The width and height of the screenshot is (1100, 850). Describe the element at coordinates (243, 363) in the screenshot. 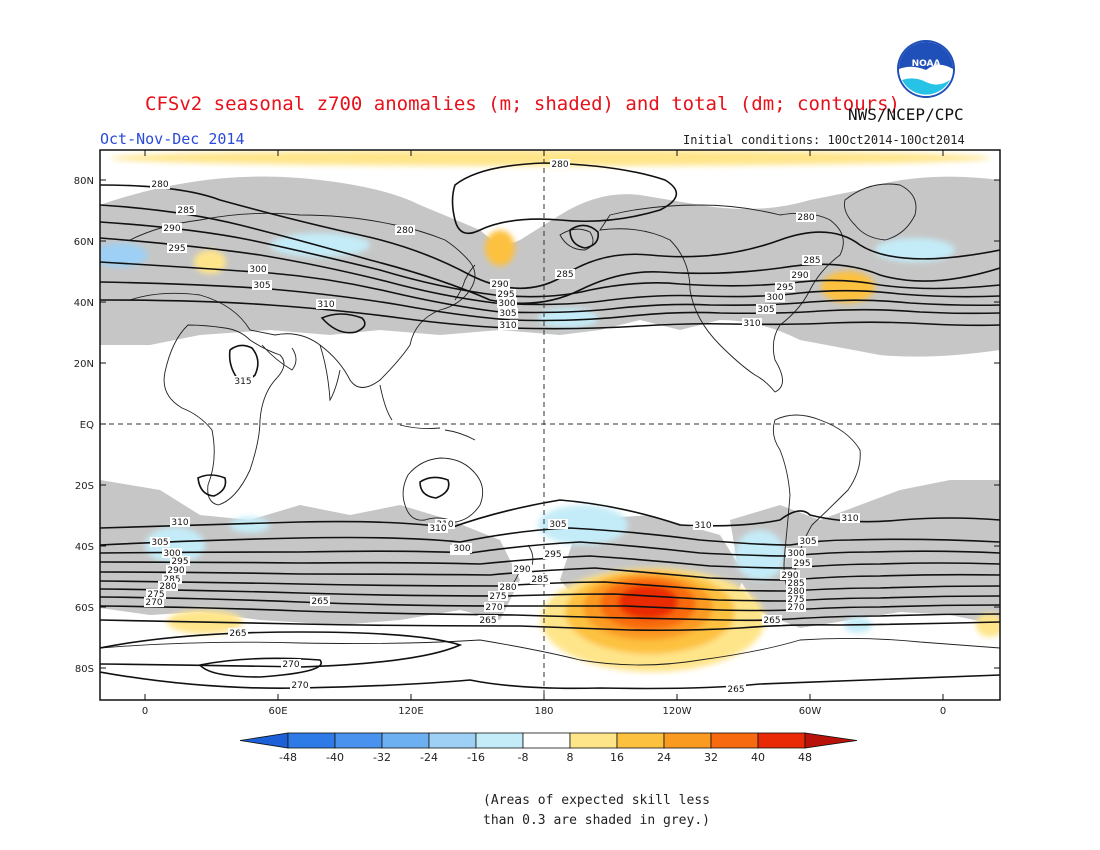

I see `contour-315-loop` at that location.